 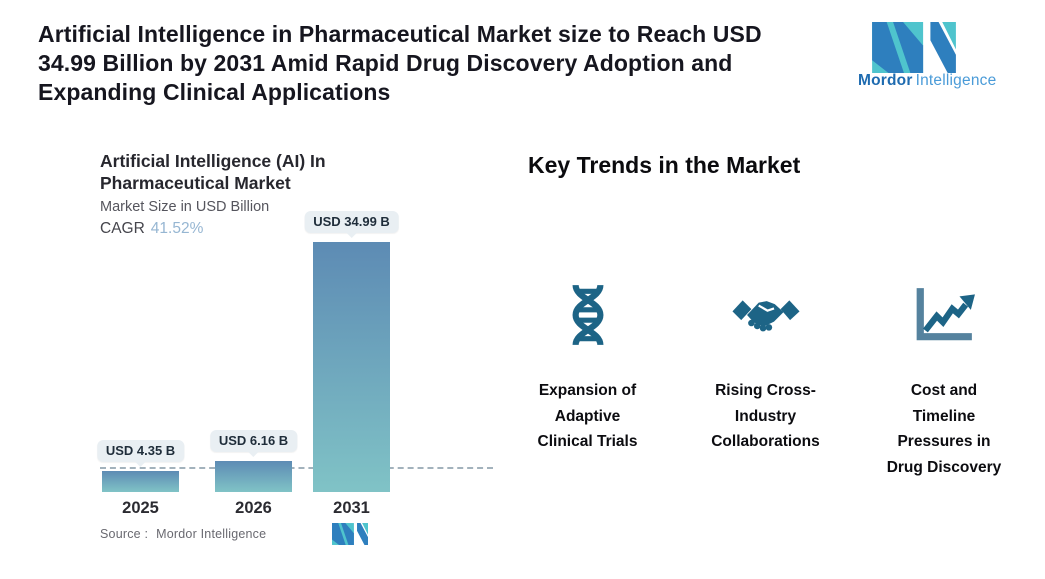 I want to click on source-row: Source : Mordor Intelligence, so click(x=234, y=534).